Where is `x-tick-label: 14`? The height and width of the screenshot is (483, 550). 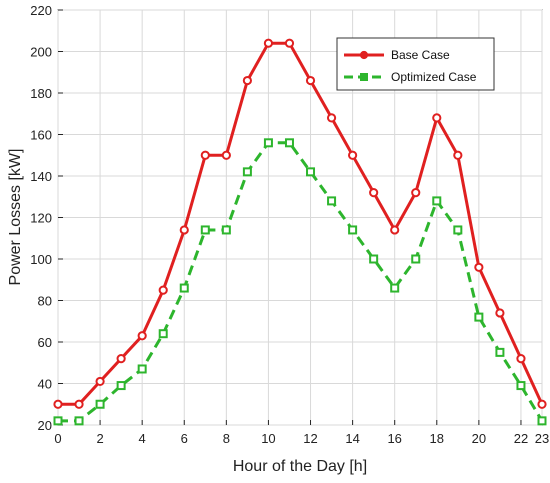
x-tick-label: 14 is located at coordinates (352, 438).